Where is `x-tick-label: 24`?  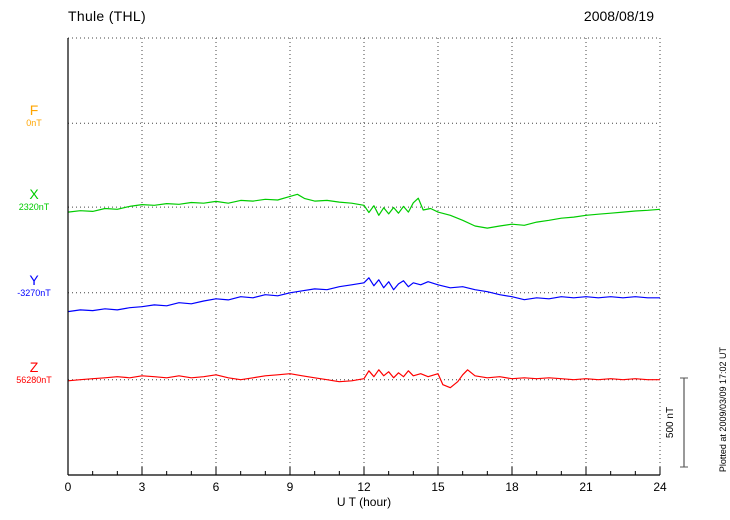 x-tick-label: 24 is located at coordinates (660, 487).